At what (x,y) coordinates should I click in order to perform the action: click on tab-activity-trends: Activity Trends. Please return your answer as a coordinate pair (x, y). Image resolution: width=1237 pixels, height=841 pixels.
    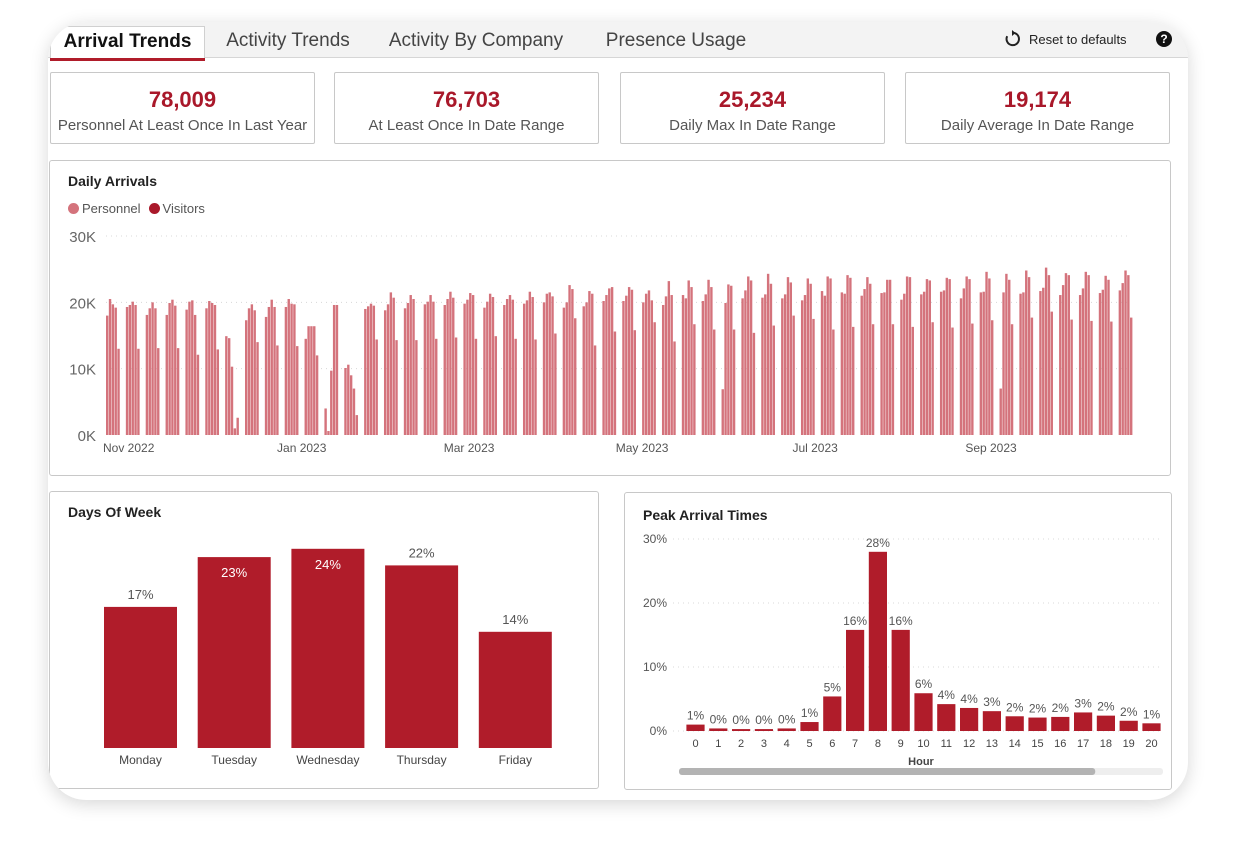
    Looking at the image, I should click on (288, 40).